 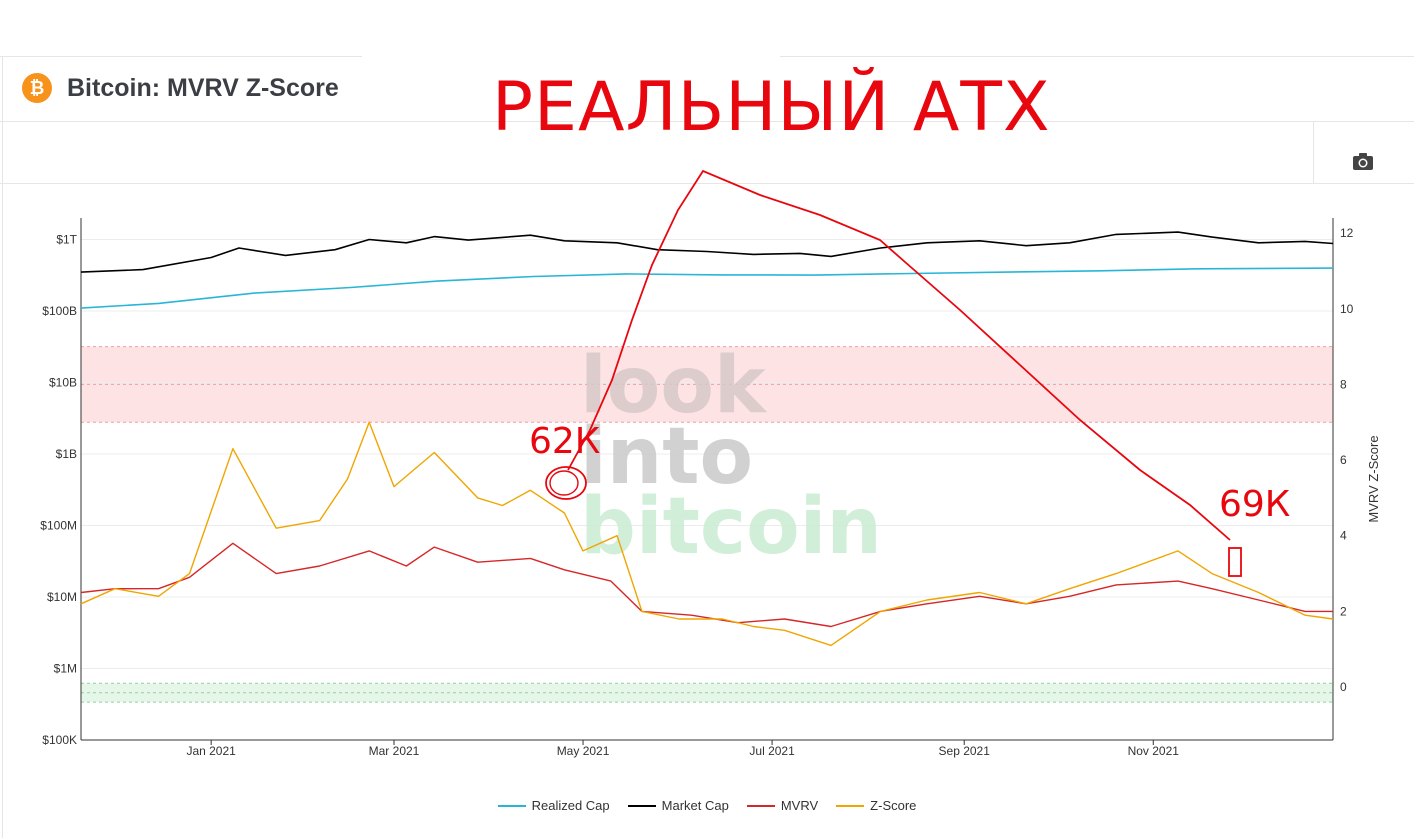 What do you see at coordinates (1347, 233) in the screenshot?
I see `y-right-tick-label: 12` at bounding box center [1347, 233].